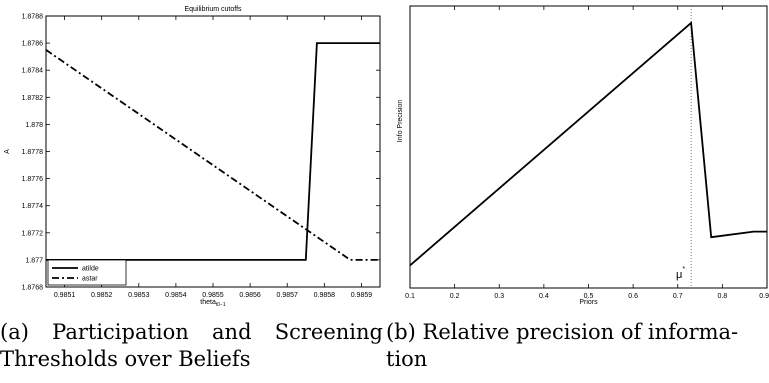 The image size is (769, 383). I want to click on x-tick-label-a: 0.9858, so click(325, 295).